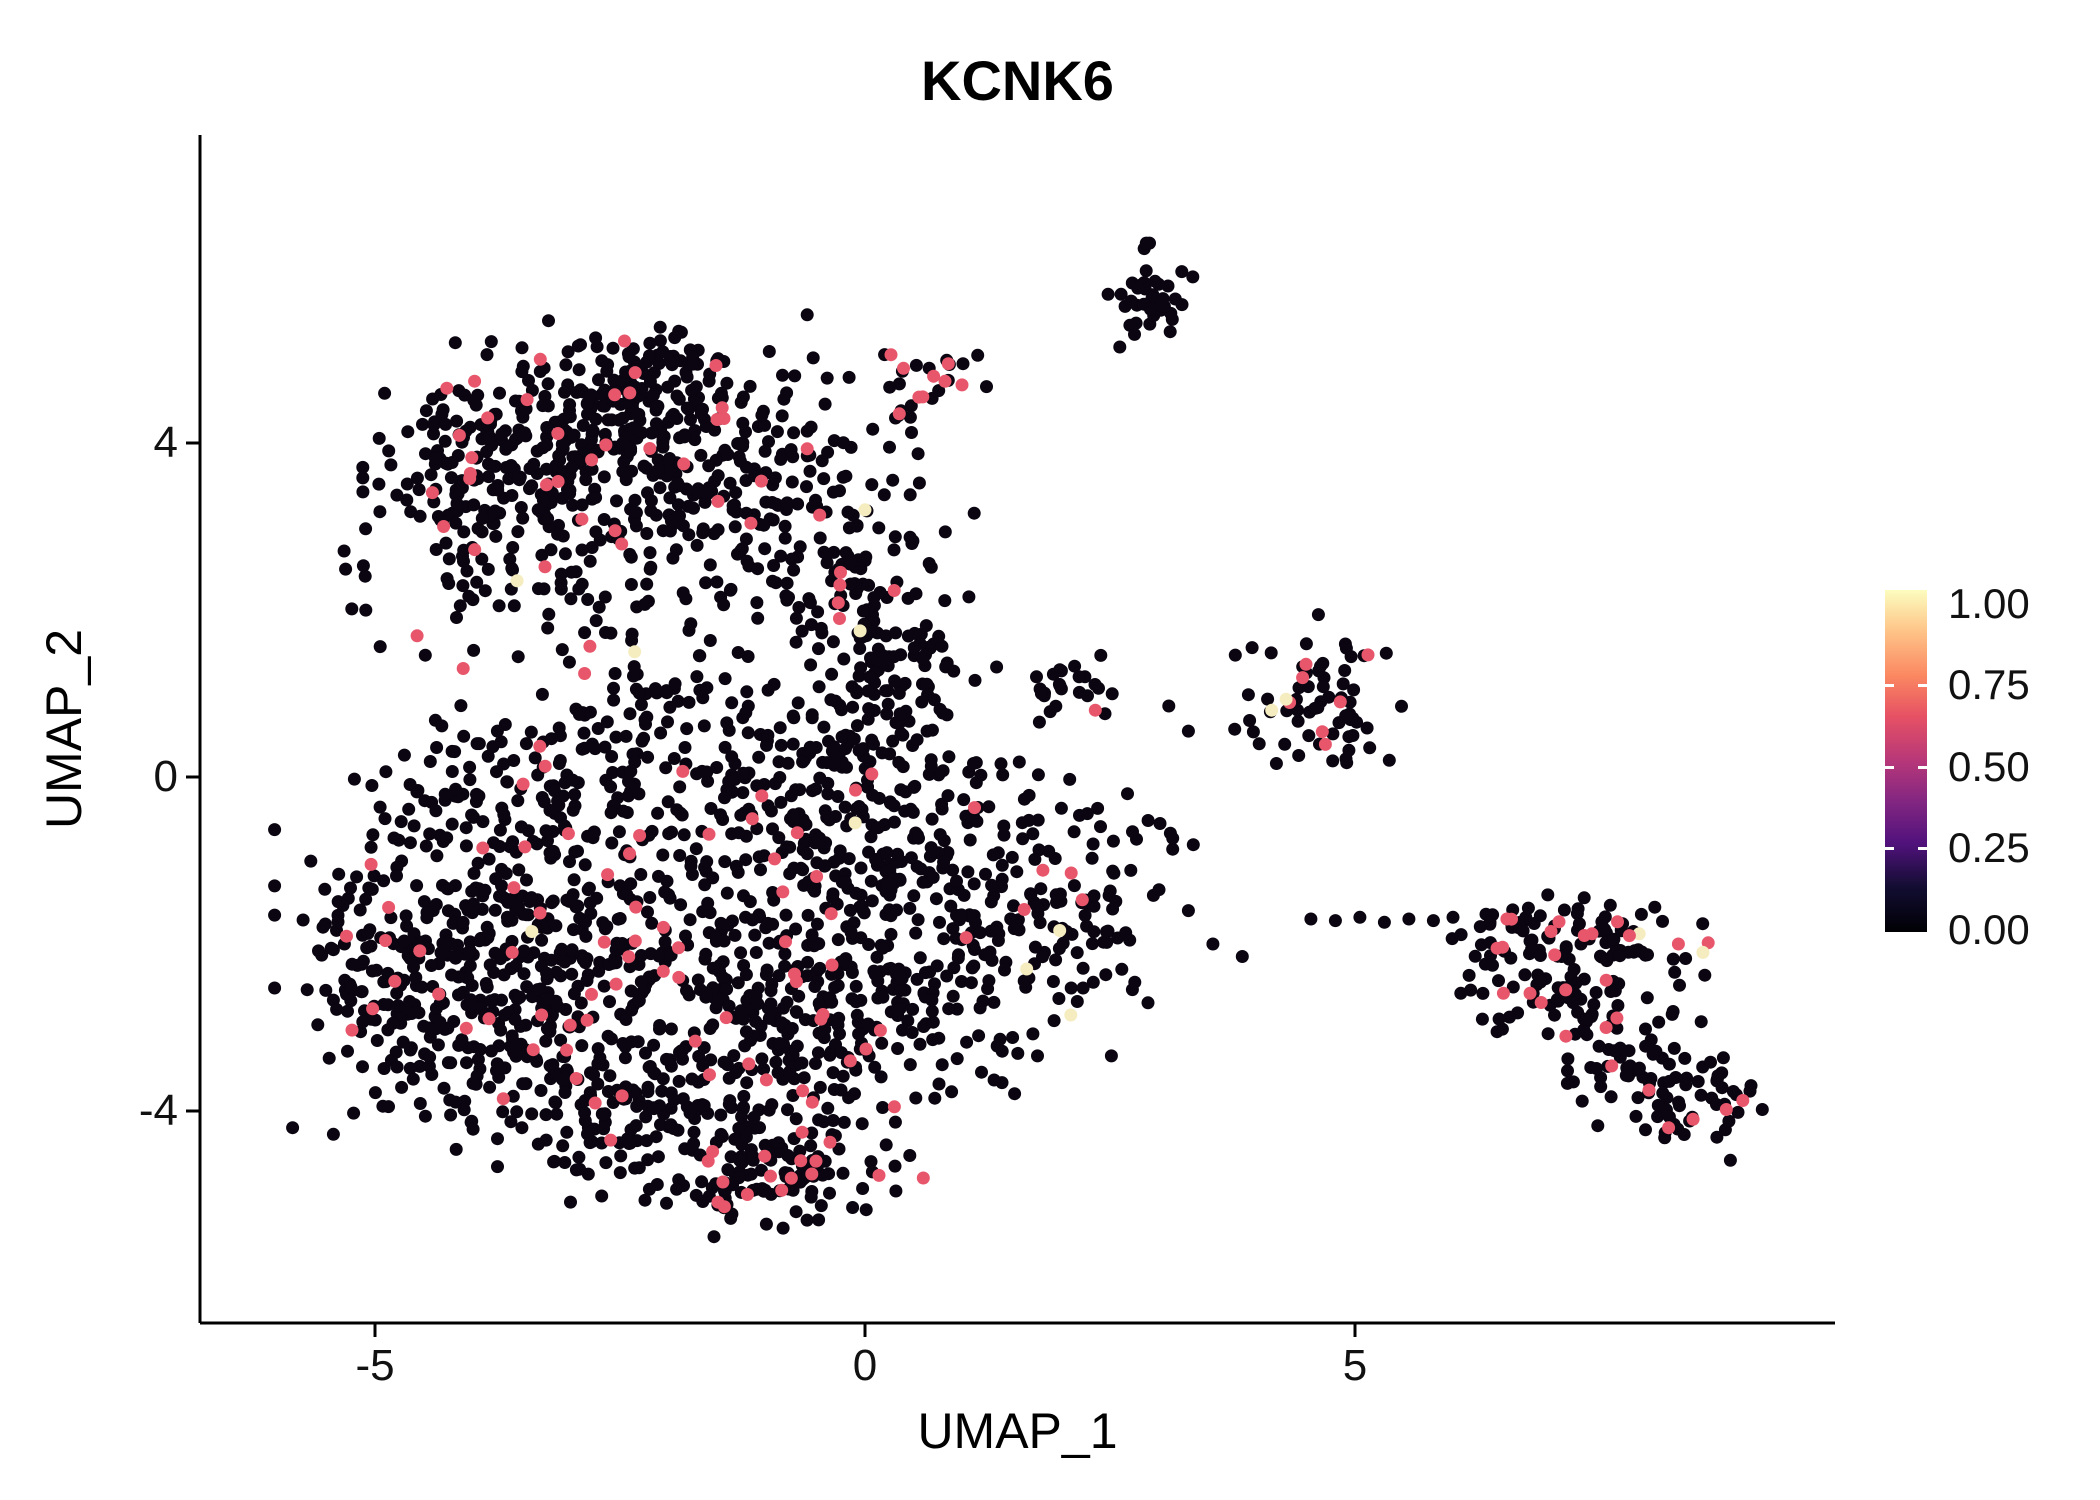 The height and width of the screenshot is (1500, 2100). I want to click on colorbar, so click(1906, 761).